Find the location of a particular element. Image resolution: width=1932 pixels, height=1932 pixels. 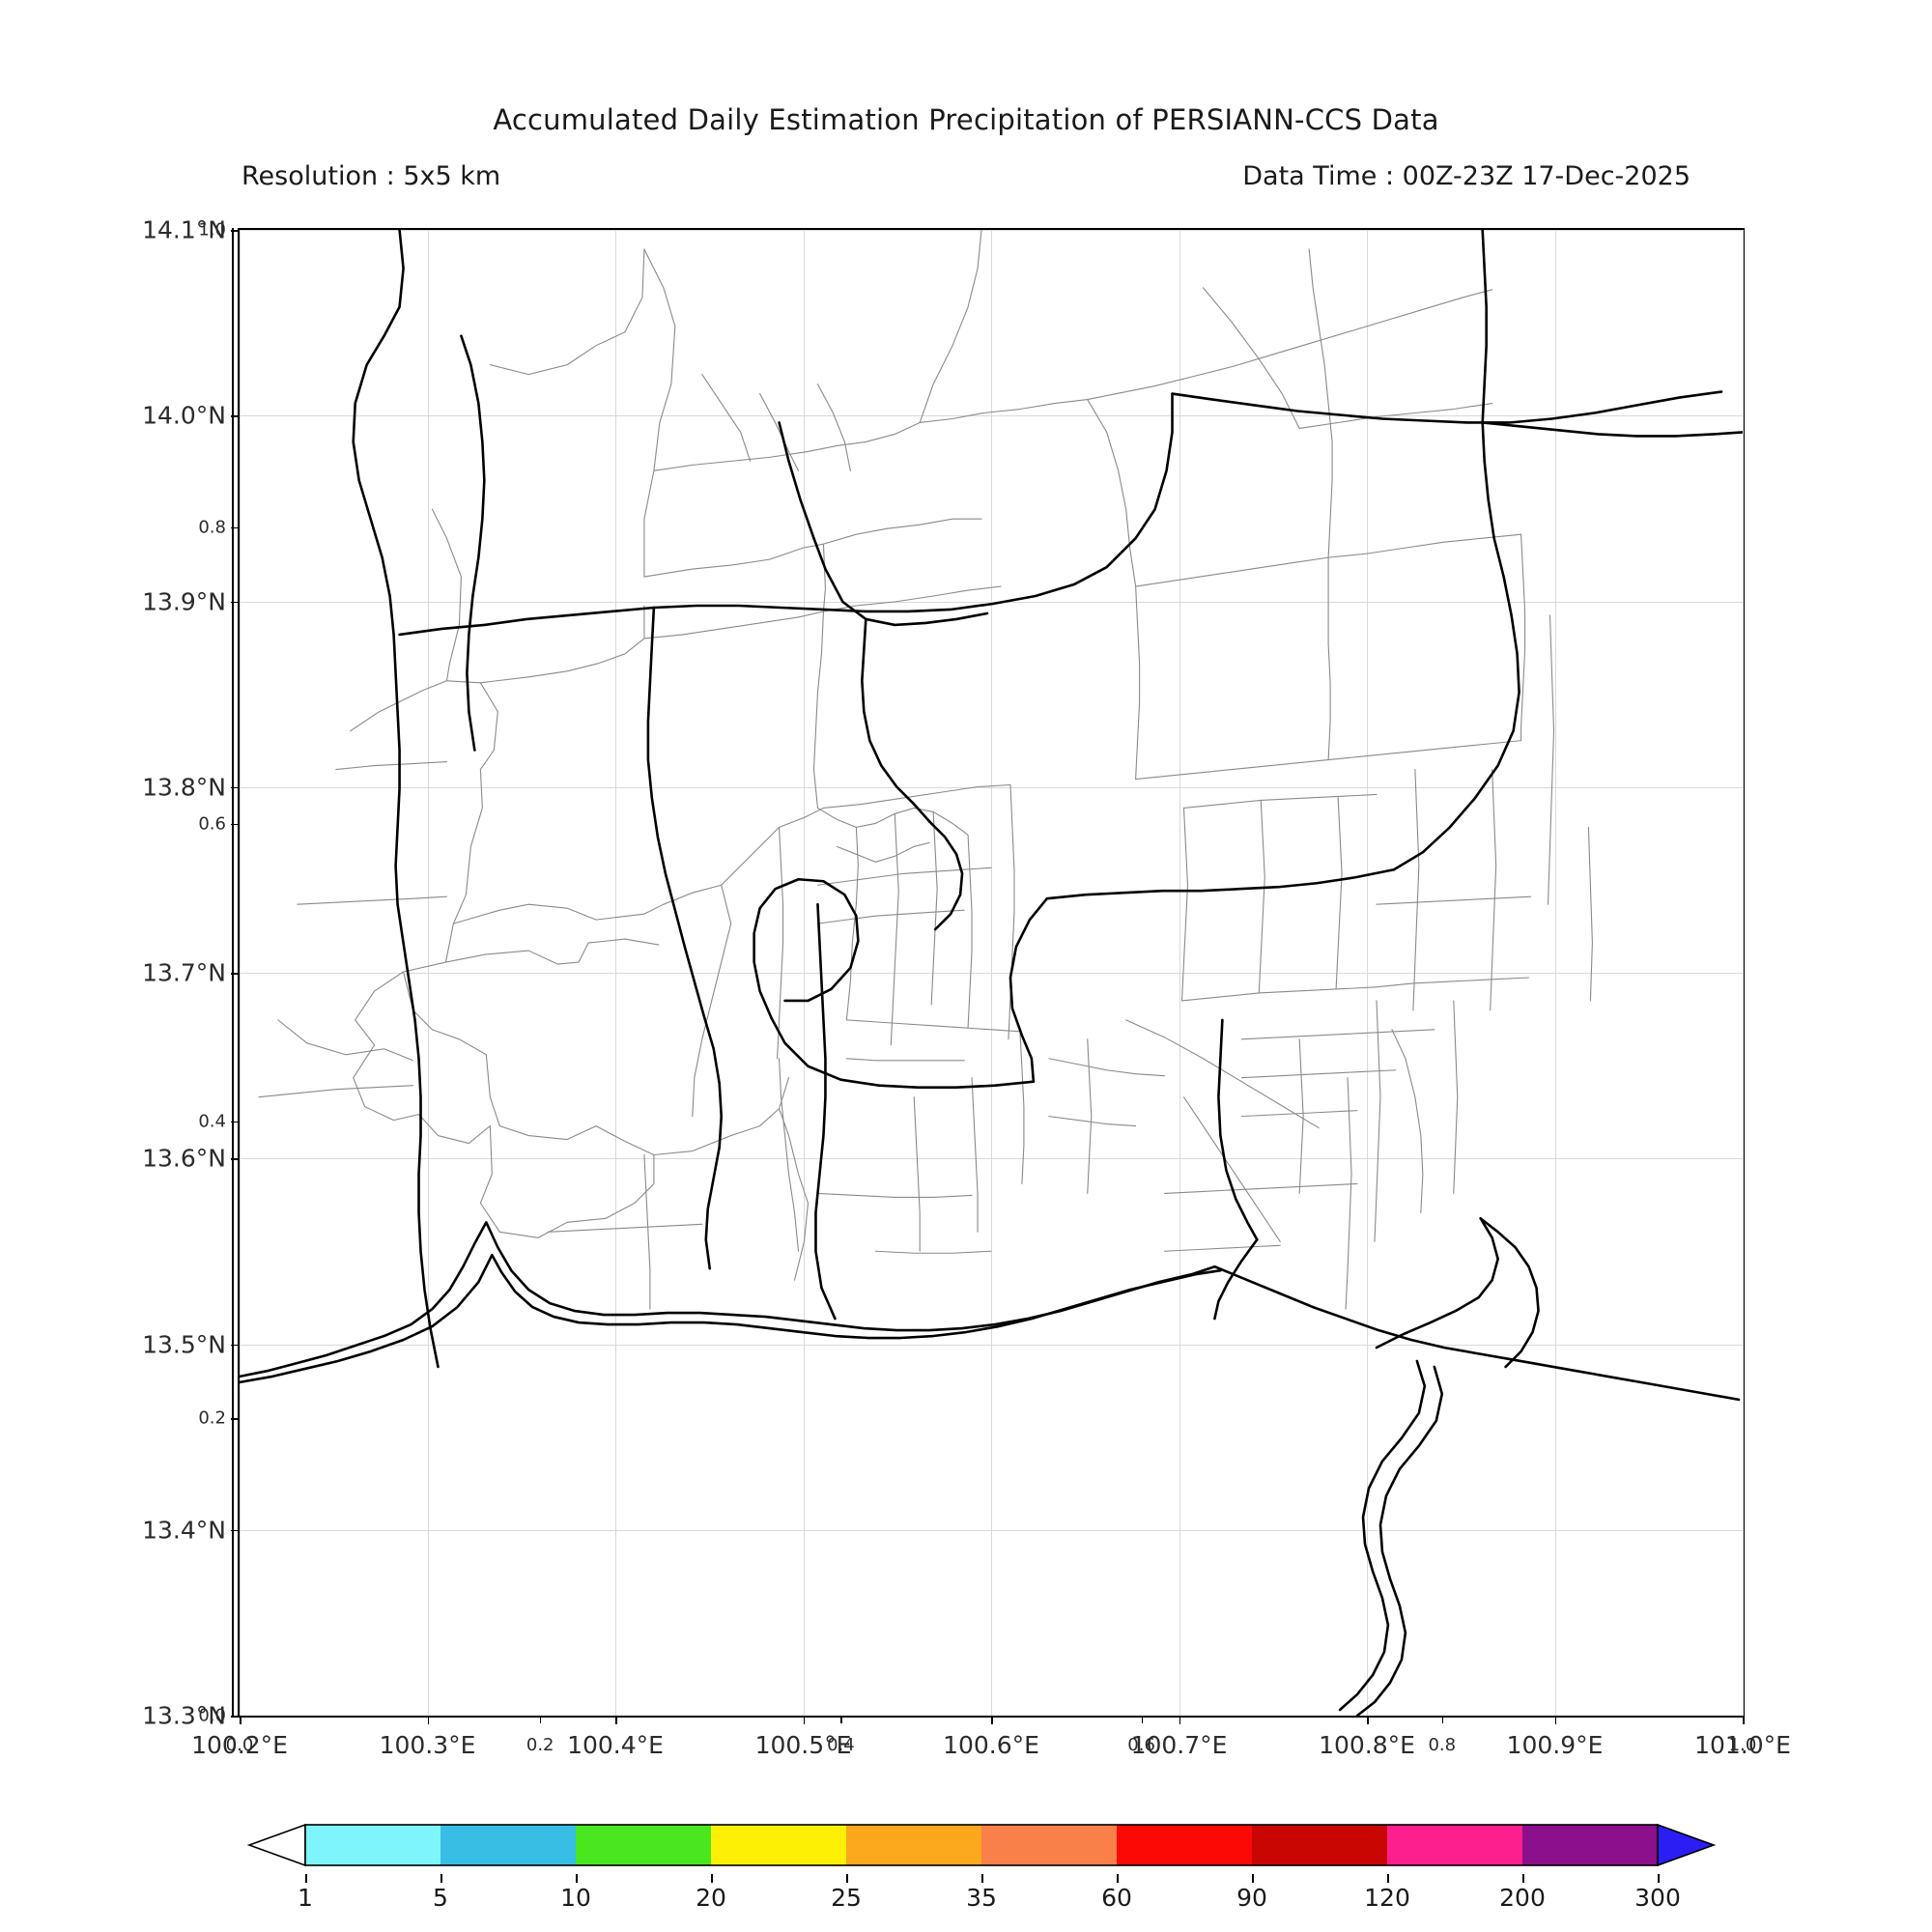

secondary-y-tick-label: 1.0 is located at coordinates (212, 230).